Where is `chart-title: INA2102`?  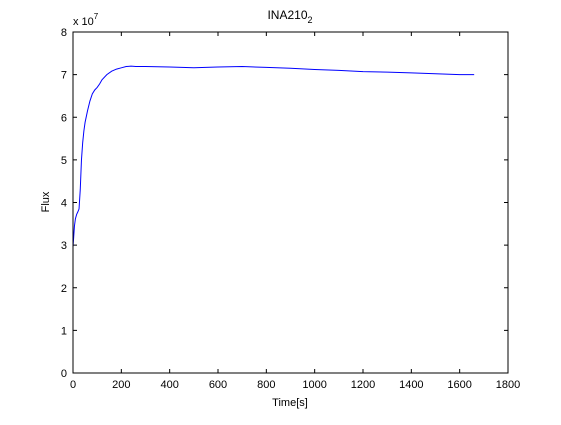 chart-title: INA2102 is located at coordinates (289, 16).